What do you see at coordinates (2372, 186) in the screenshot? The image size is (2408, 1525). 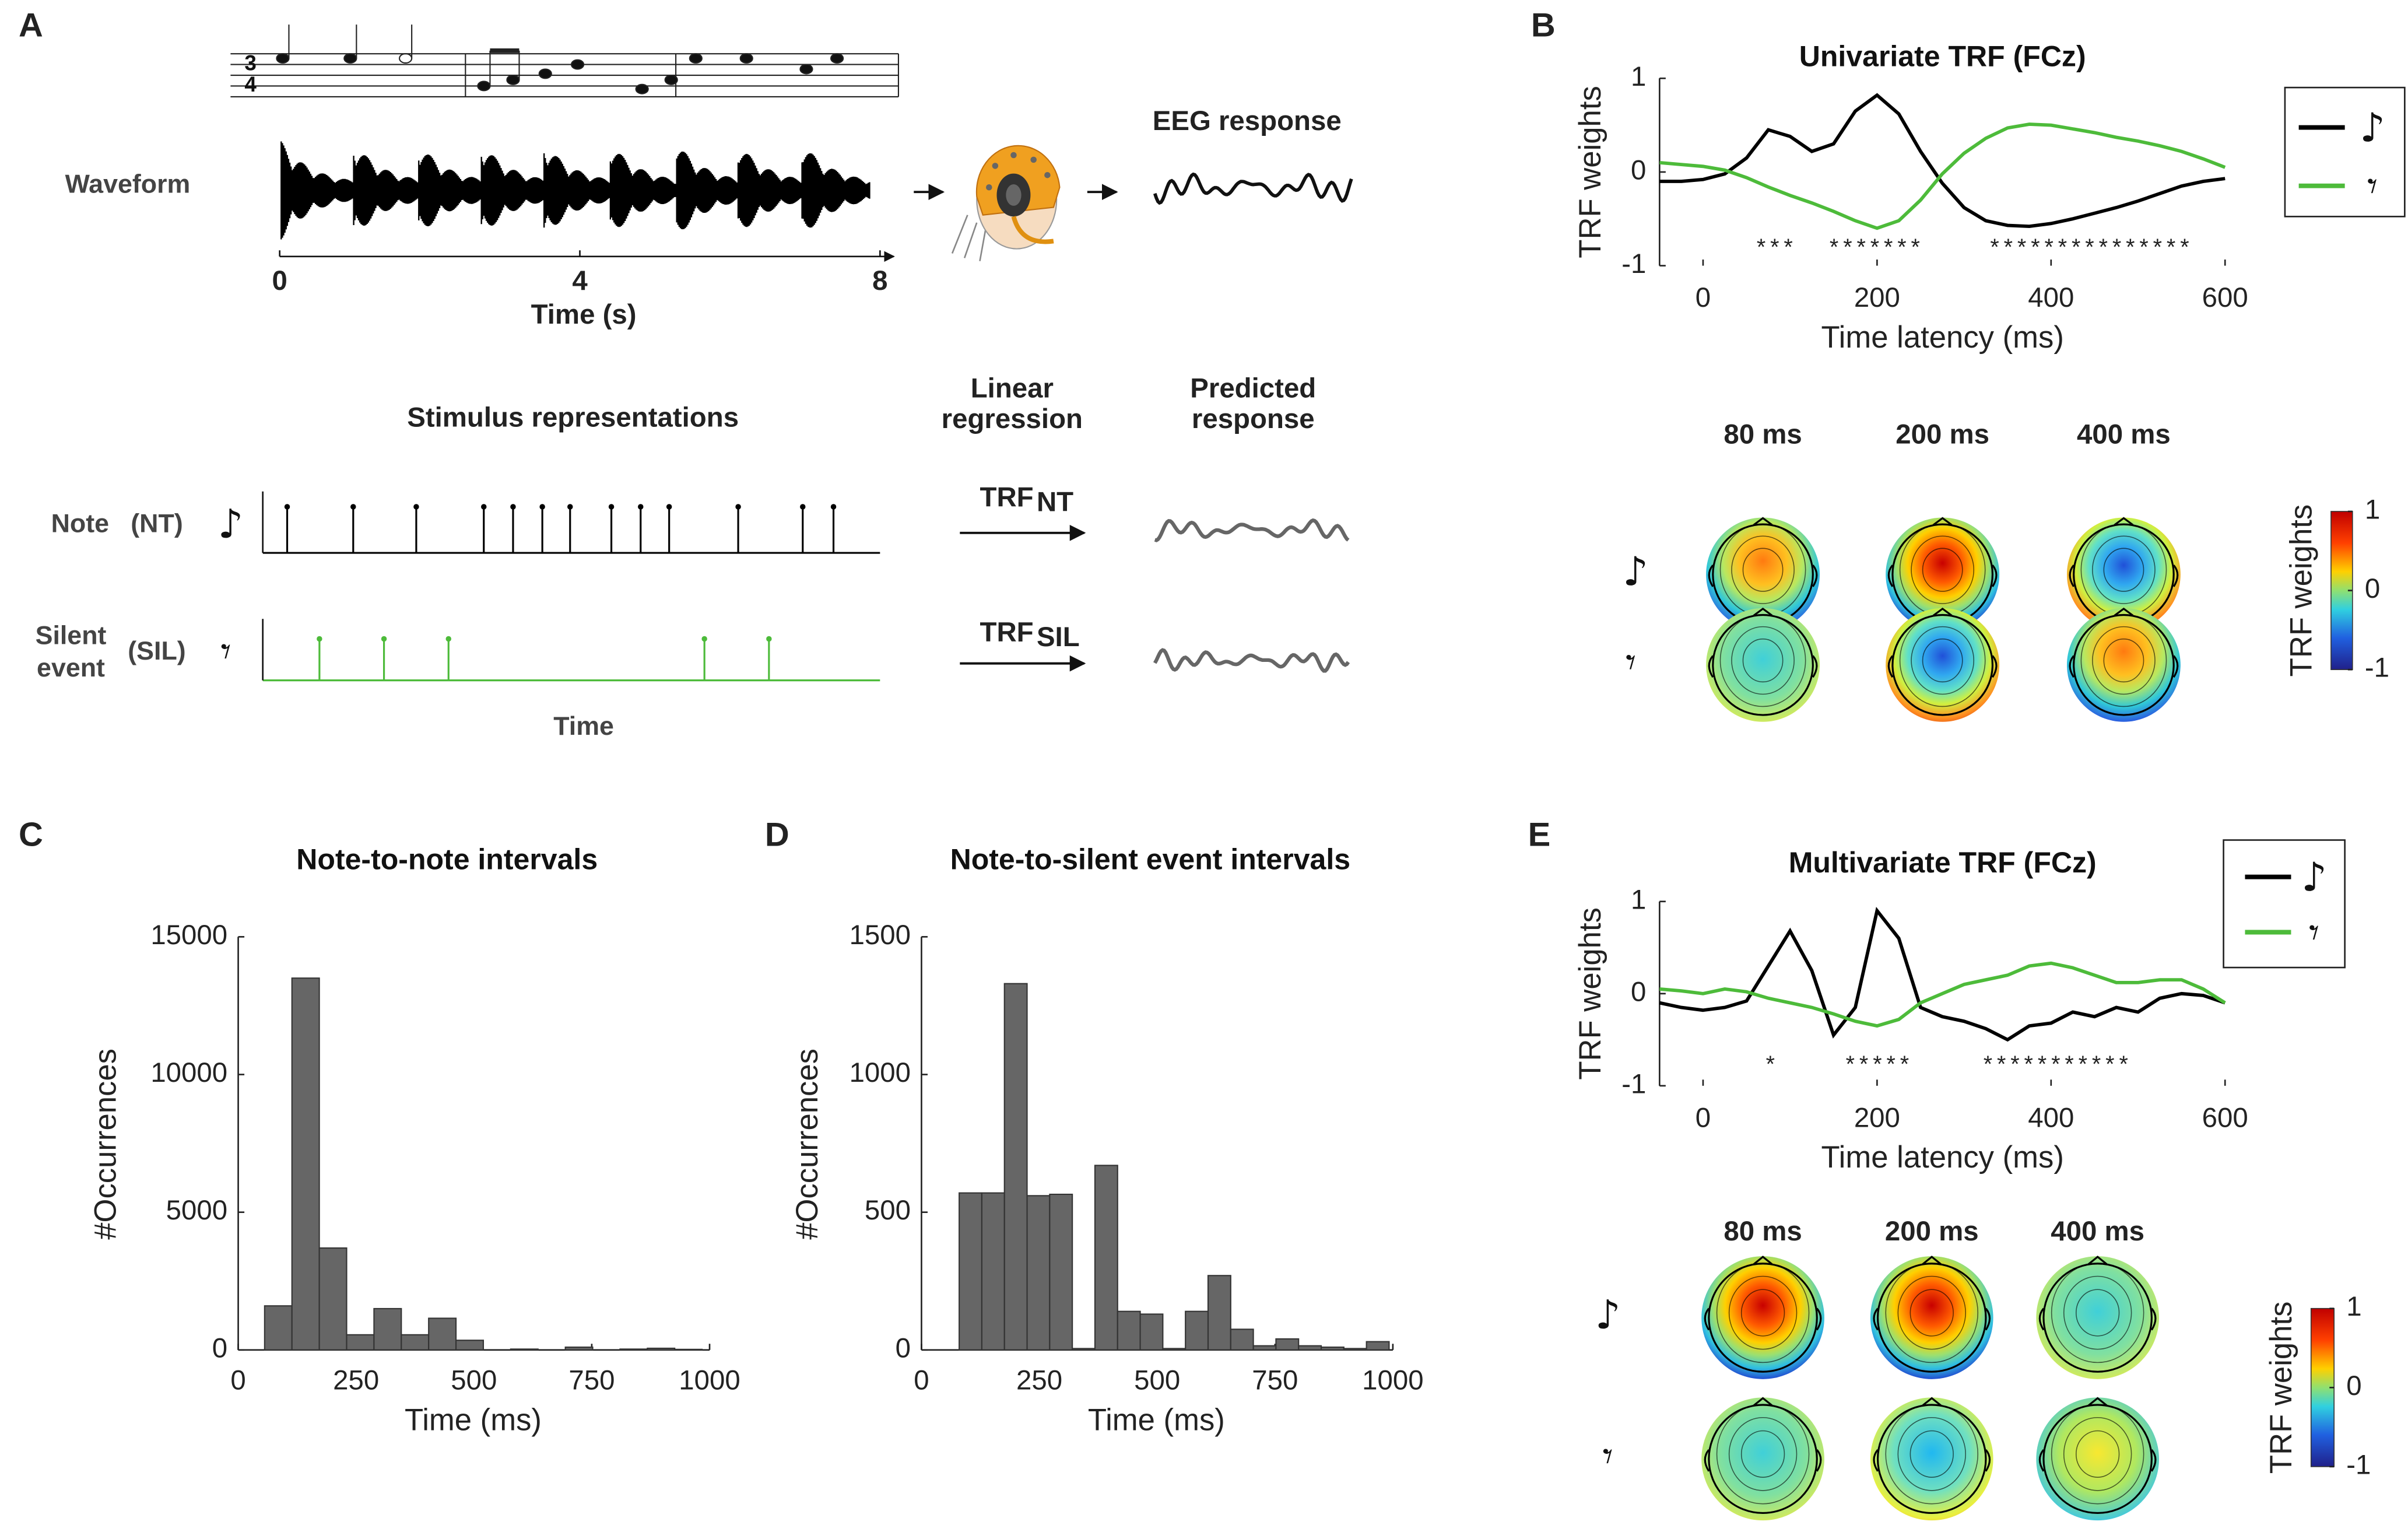 I see `legend-label: 𝄾` at bounding box center [2372, 186].